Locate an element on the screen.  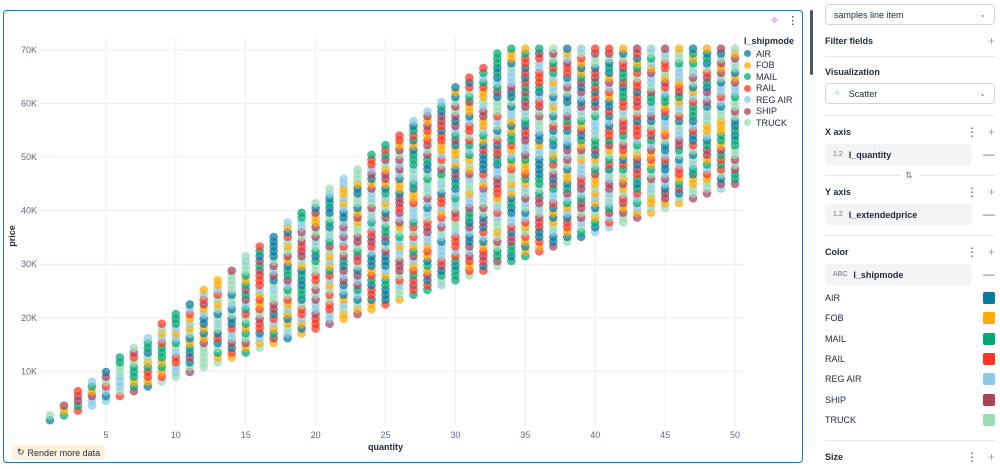
color-section: Color ⋮ + is located at coordinates (910, 252).